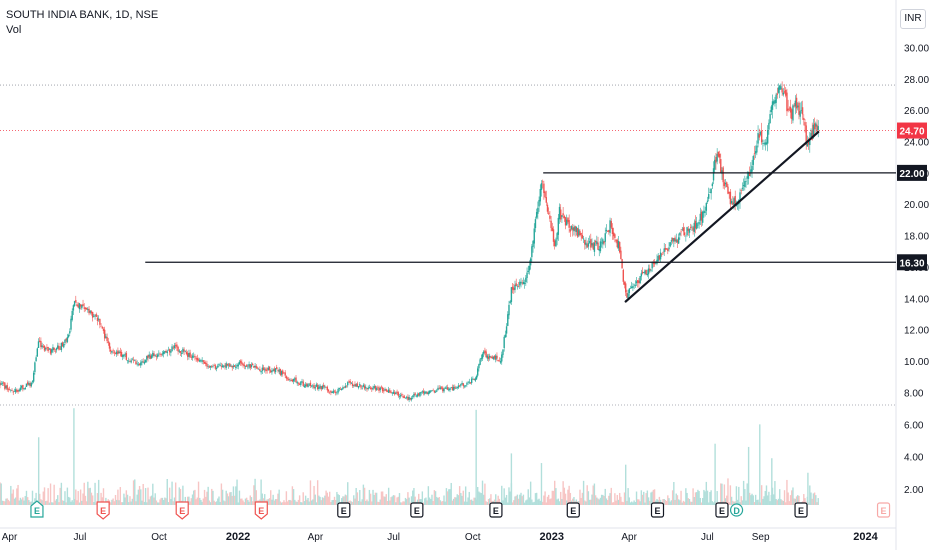 This screenshot has width=932, height=555. I want to click on symbol-title: SOUTH INDIA BANK, 1D, NSE, so click(82, 15).